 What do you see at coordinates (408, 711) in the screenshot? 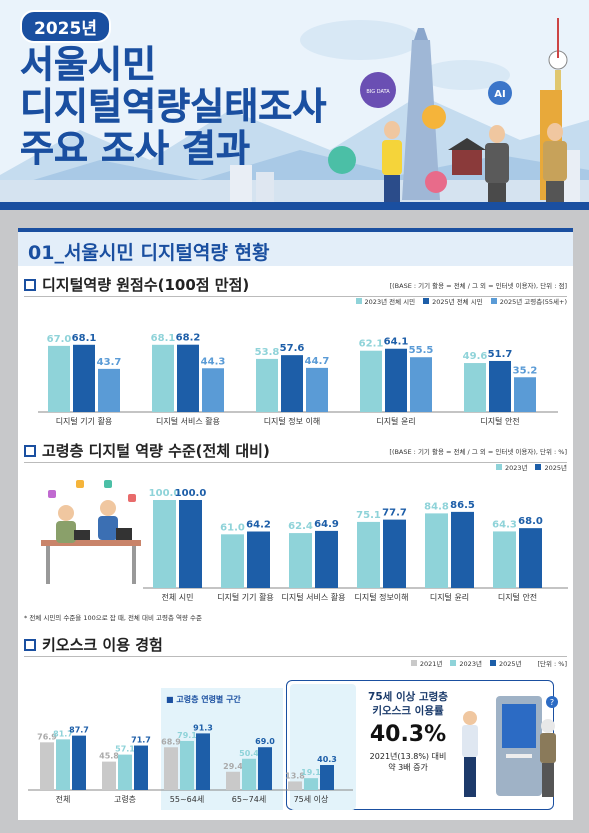
I see `callout-line2: 키오스크 이용률` at bounding box center [408, 711].